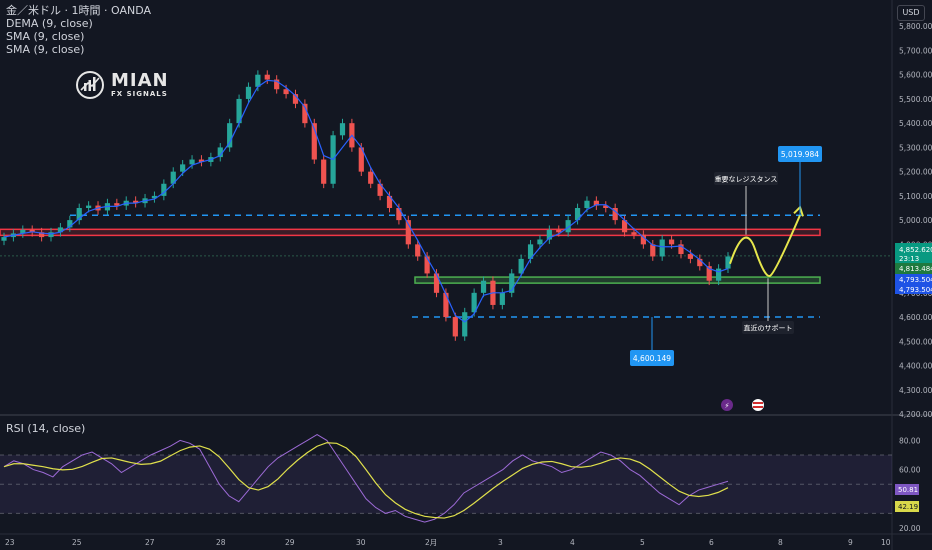 The width and height of the screenshot is (932, 550). Describe the element at coordinates (908, 490) in the screenshot. I see `rsi-current-label: 50.81` at that location.